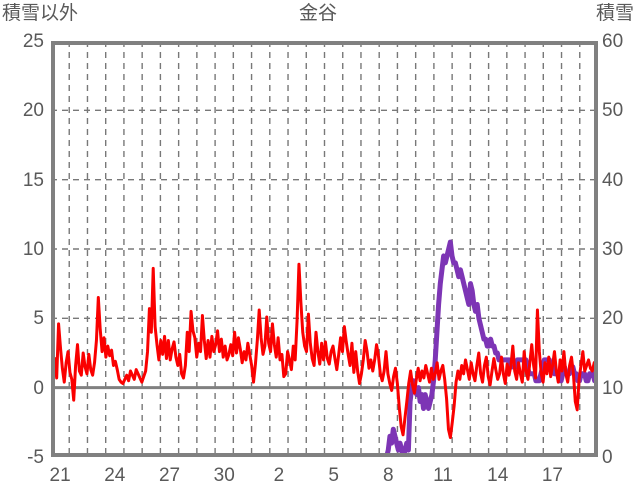 The width and height of the screenshot is (636, 501). I want to click on x-axis-tick-label: 14, so click(498, 475).